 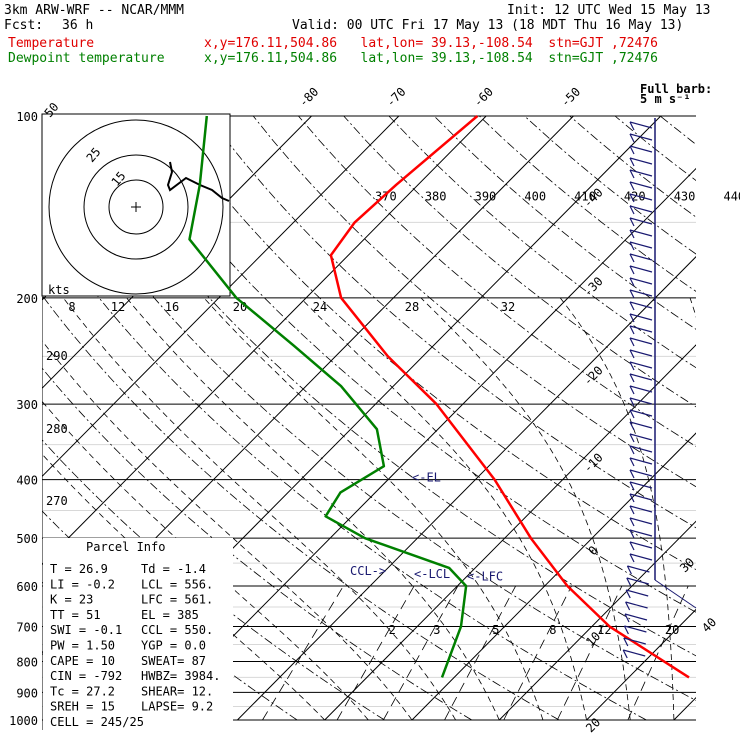 What do you see at coordinates (57, 429) in the screenshot?
I see `theta-label: 280` at bounding box center [57, 429].